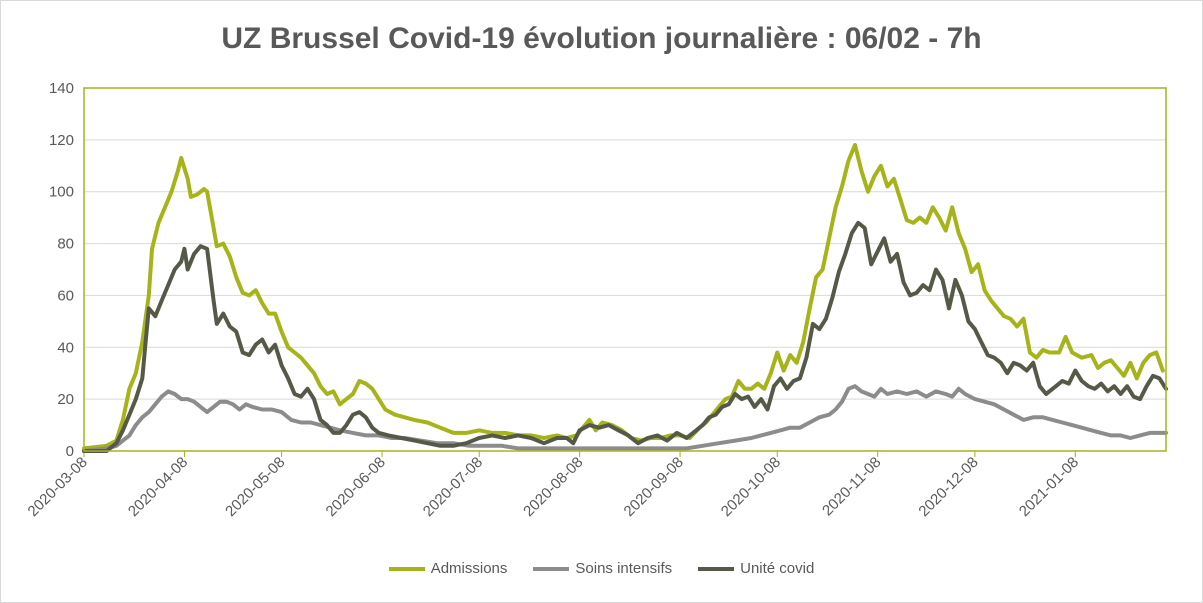 The height and width of the screenshot is (603, 1203). What do you see at coordinates (1049, 487) in the screenshot?
I see `x-tick-label: 2021-01-08` at bounding box center [1049, 487].